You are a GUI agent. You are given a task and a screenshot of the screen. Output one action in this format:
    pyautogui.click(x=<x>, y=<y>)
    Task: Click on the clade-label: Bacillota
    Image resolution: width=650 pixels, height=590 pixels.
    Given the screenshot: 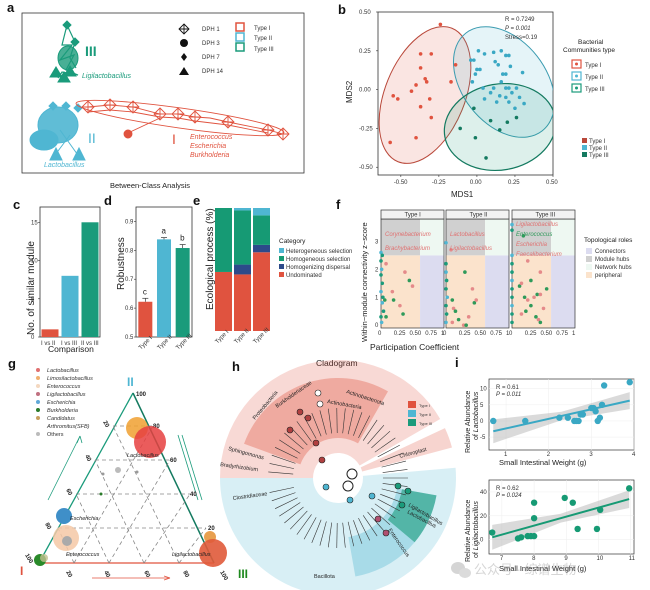 What is the action you would take?
    pyautogui.click(x=325, y=577)
    